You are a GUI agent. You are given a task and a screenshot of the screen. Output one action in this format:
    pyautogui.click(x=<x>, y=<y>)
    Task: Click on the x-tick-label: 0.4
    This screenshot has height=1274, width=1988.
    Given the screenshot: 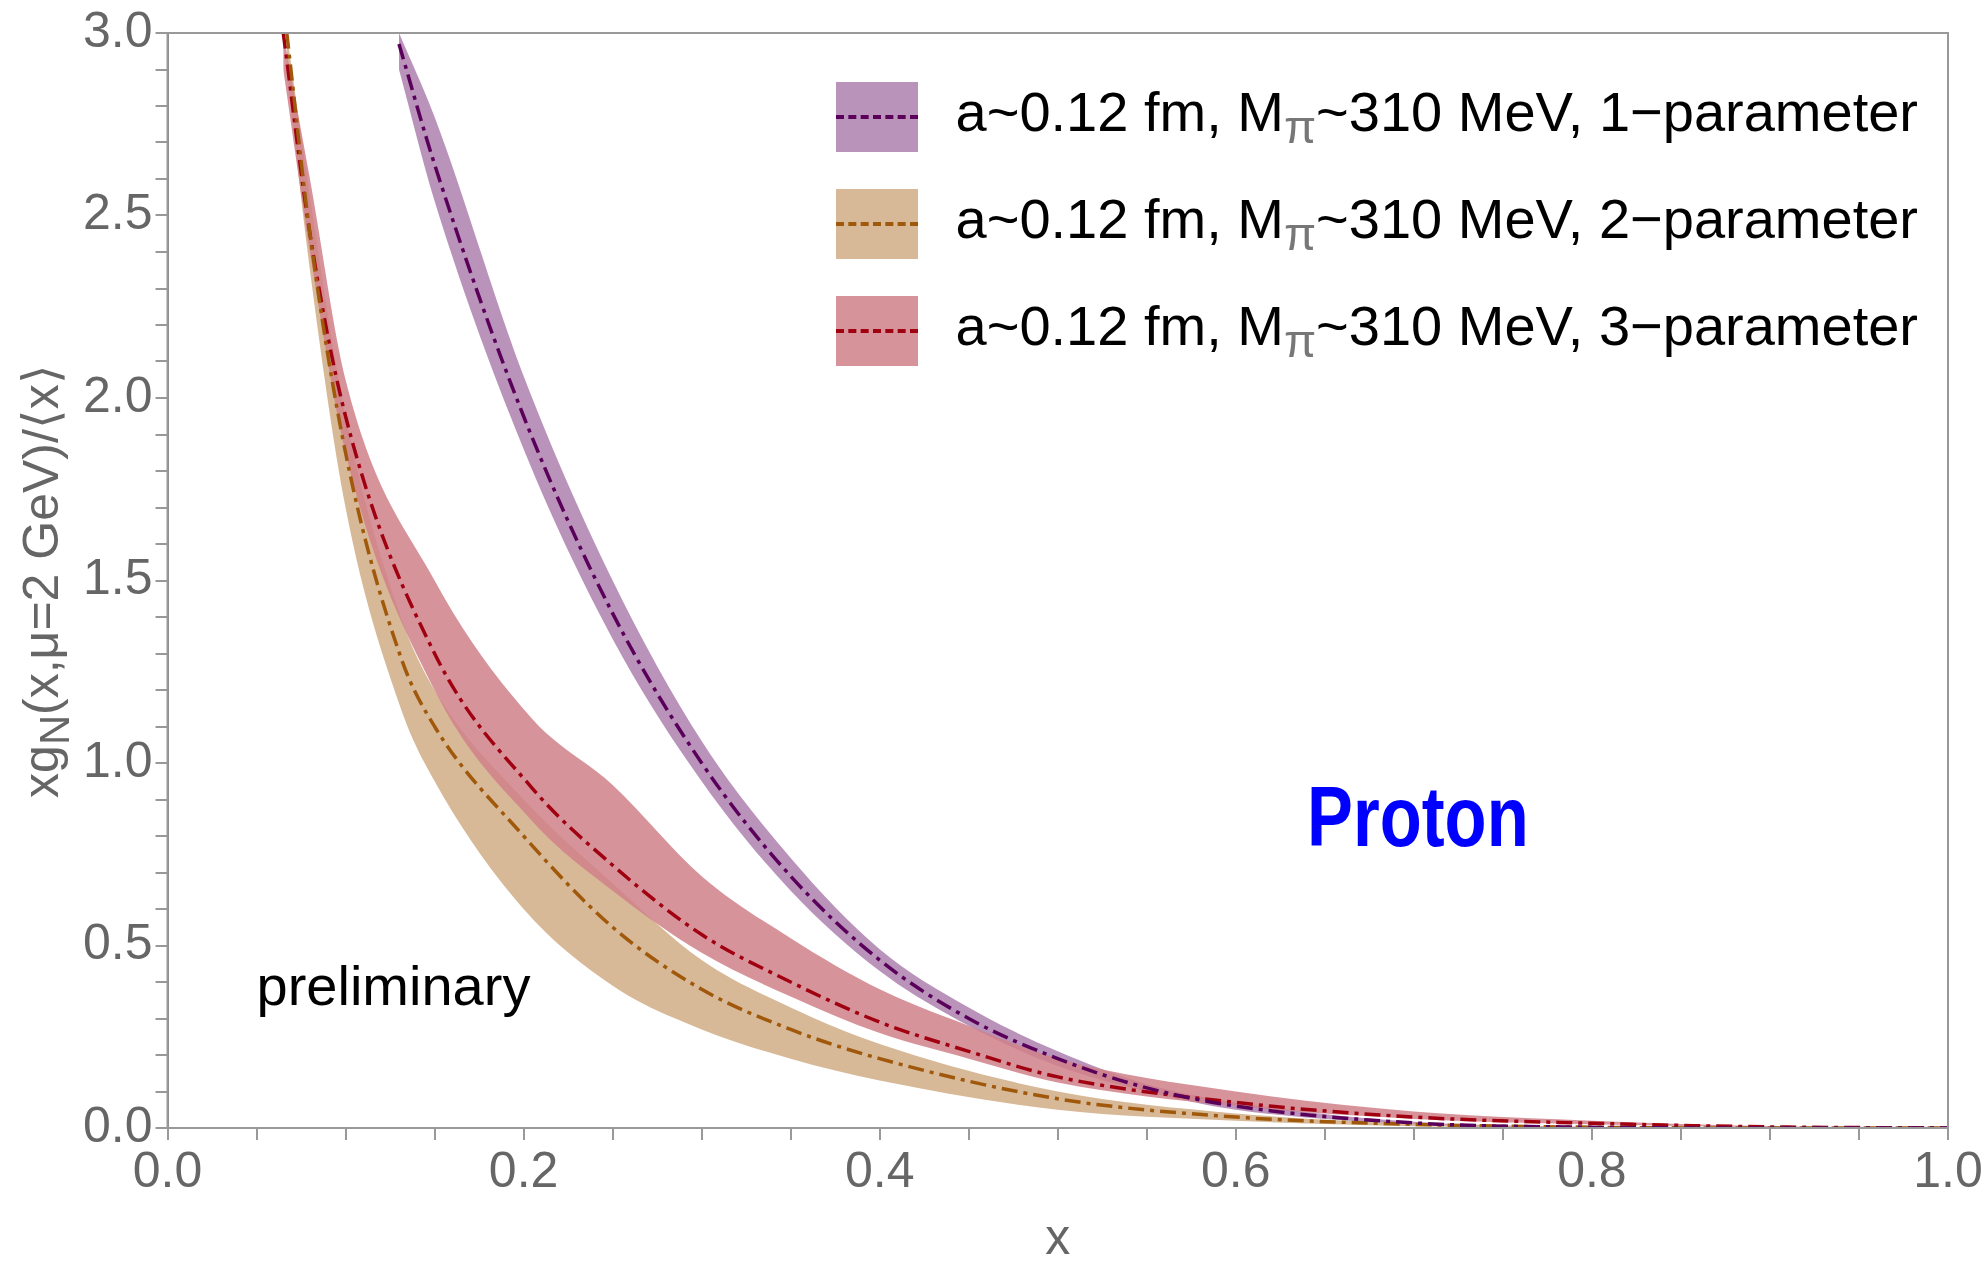 What is the action you would take?
    pyautogui.click(x=879, y=1169)
    